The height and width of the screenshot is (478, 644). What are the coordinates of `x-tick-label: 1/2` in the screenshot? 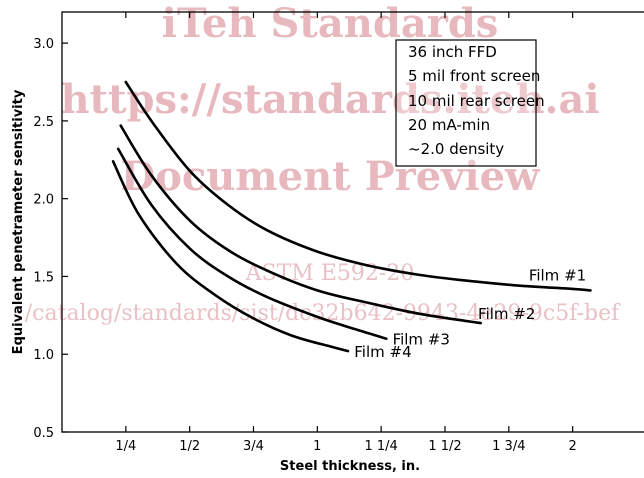 It's located at (189, 446).